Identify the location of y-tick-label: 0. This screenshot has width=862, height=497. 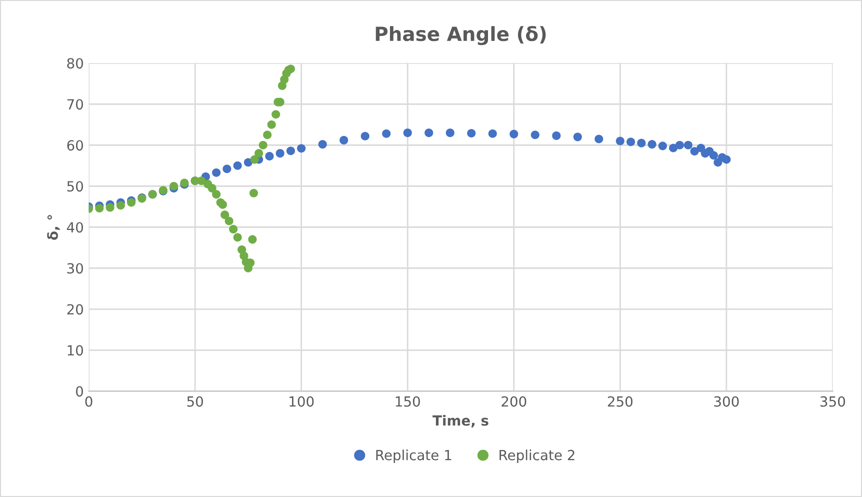
(80, 391).